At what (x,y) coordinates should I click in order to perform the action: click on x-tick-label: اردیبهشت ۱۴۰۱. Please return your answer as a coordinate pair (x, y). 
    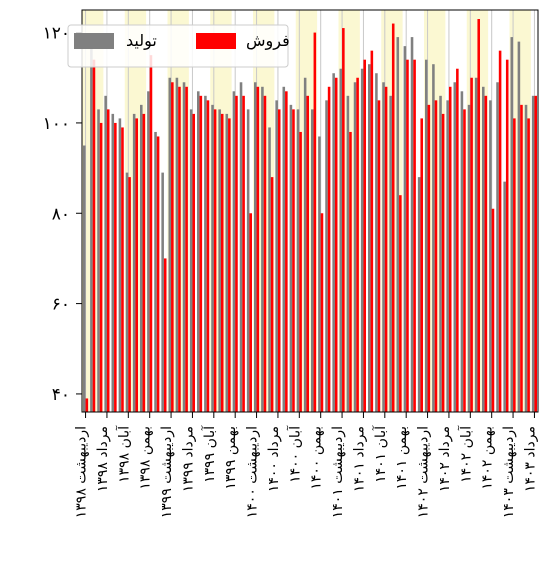
    Looking at the image, I should click on (338, 472).